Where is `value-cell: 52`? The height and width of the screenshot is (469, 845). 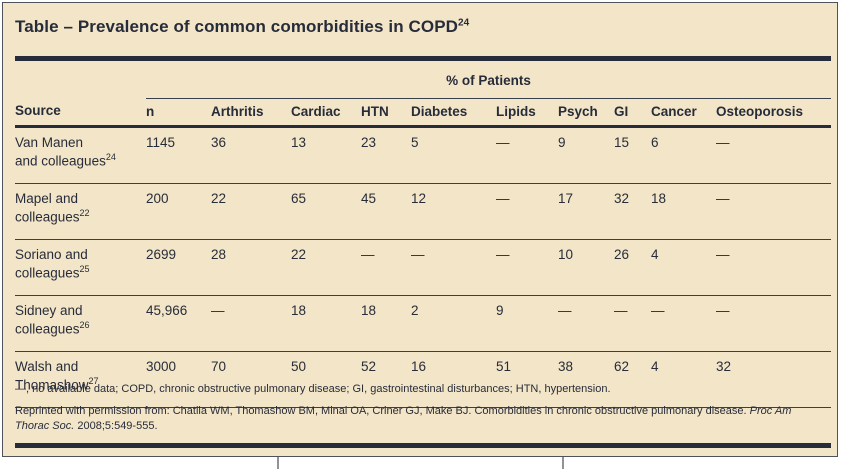 value-cell: 52 is located at coordinates (386, 379).